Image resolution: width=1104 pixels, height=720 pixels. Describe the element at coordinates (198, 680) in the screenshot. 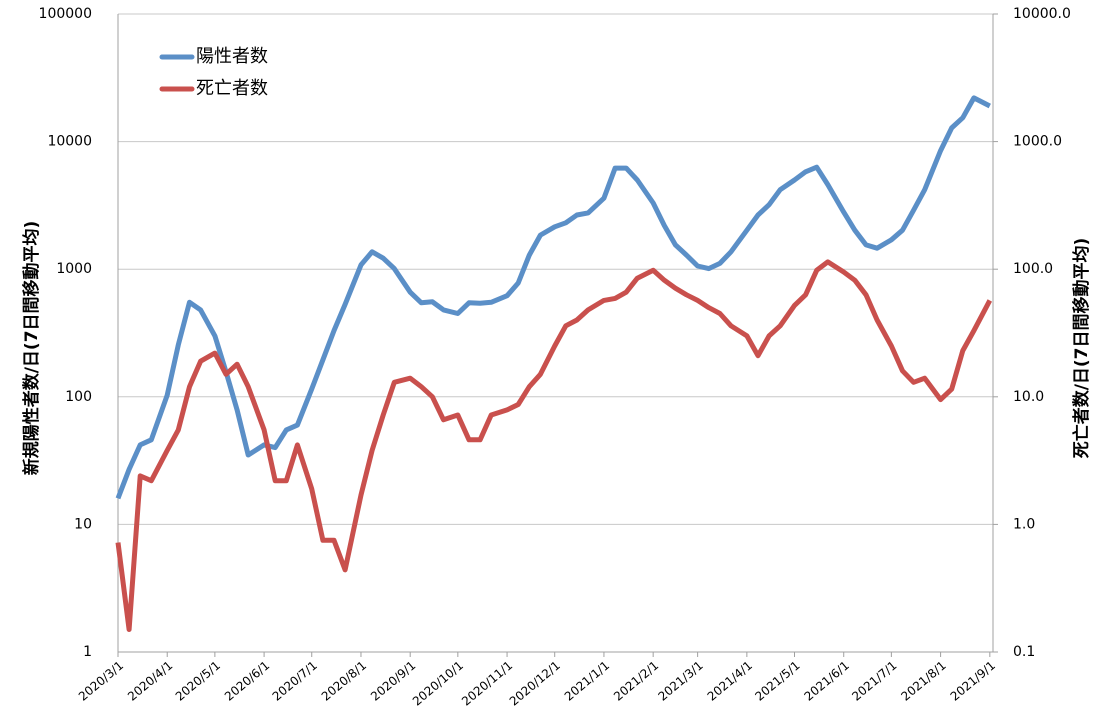

I see `x-tick-label: 2020/5/1` at that location.